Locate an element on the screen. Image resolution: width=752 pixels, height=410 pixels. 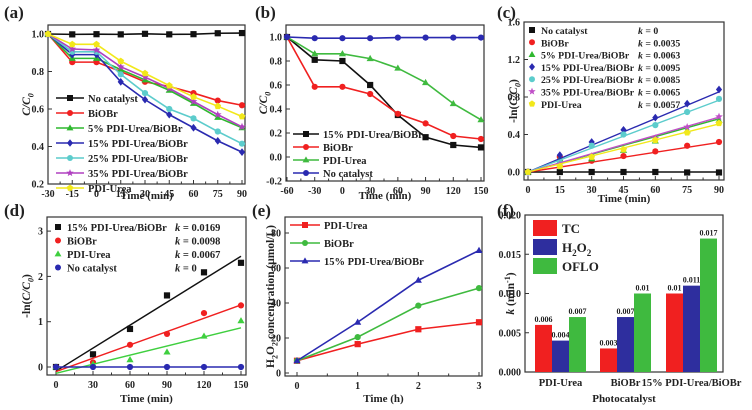
series-pdi-urea is located at coordinates (148, 346).